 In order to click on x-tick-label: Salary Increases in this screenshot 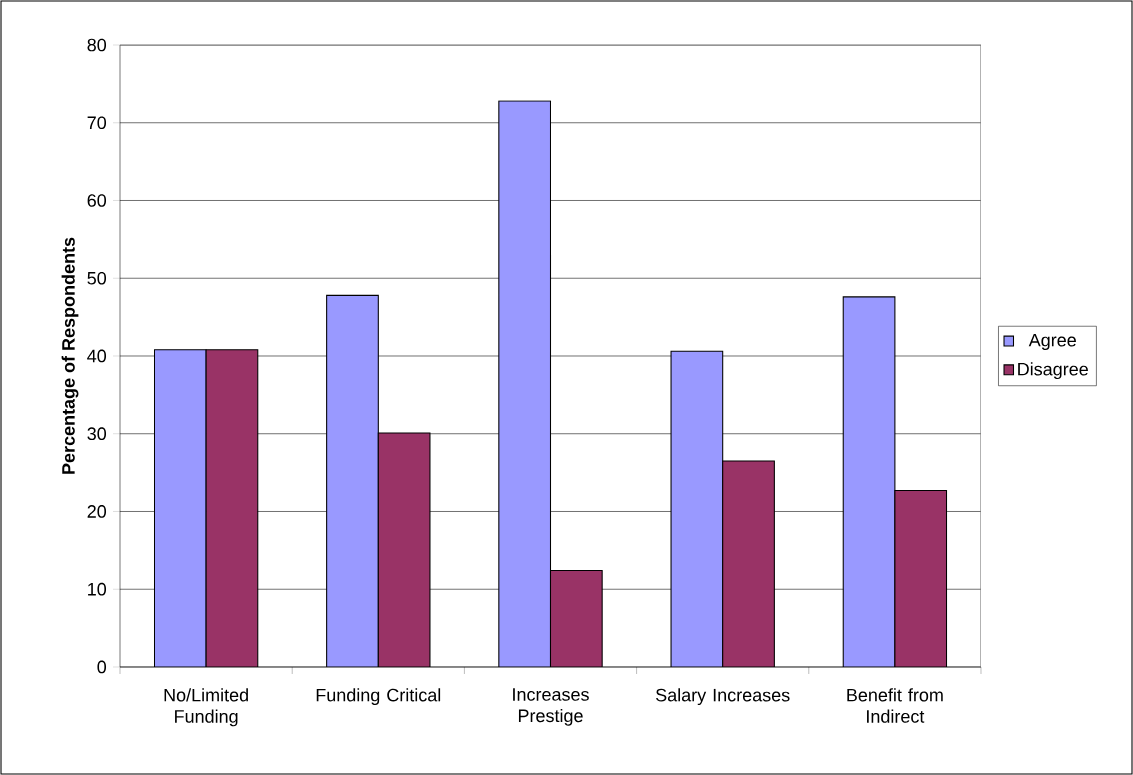, I will do `click(722, 697)`.